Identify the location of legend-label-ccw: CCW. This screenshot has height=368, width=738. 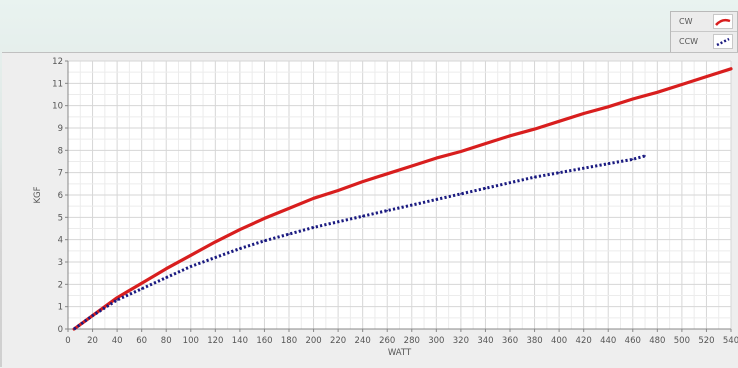
(689, 41).